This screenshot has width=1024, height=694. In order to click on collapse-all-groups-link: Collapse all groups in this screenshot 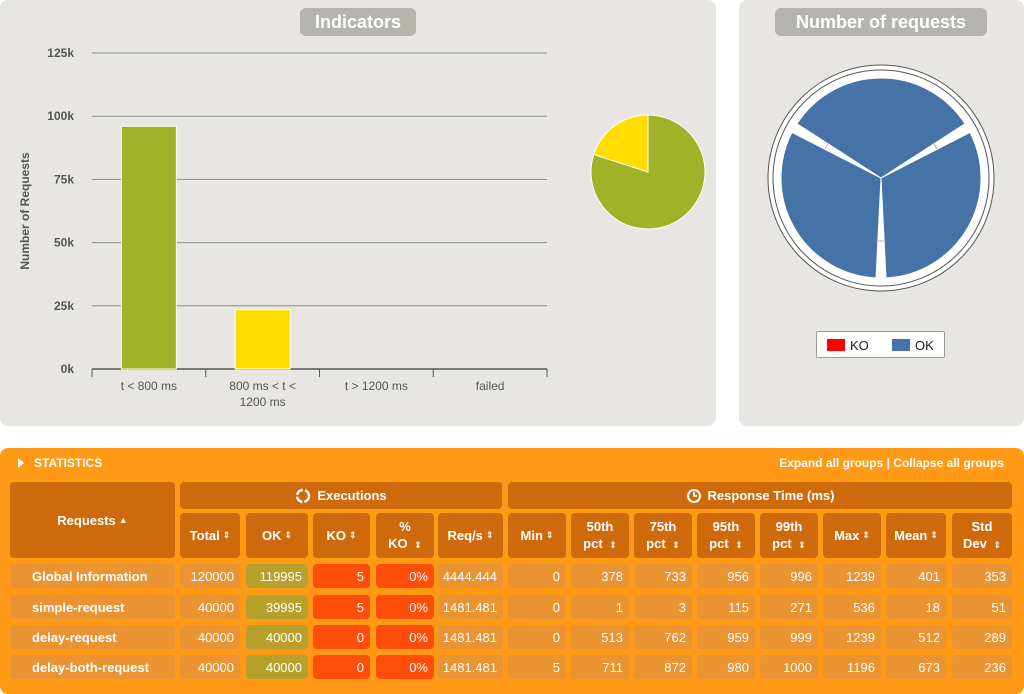, I will do `click(948, 463)`.